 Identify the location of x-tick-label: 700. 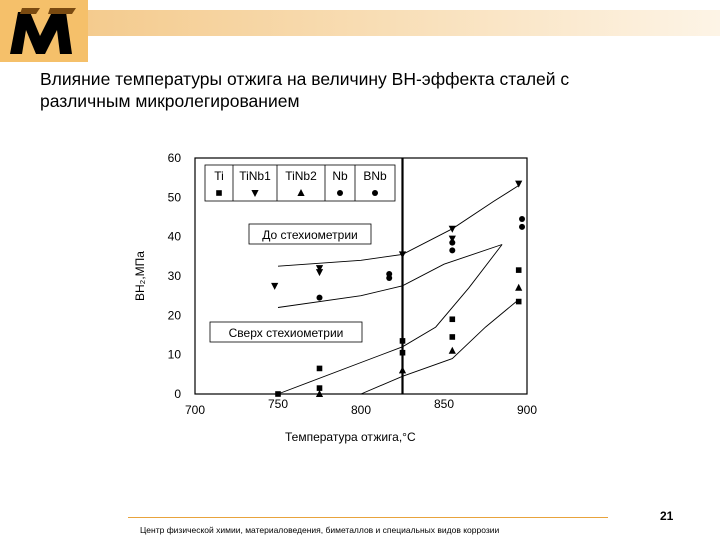
(195, 410).